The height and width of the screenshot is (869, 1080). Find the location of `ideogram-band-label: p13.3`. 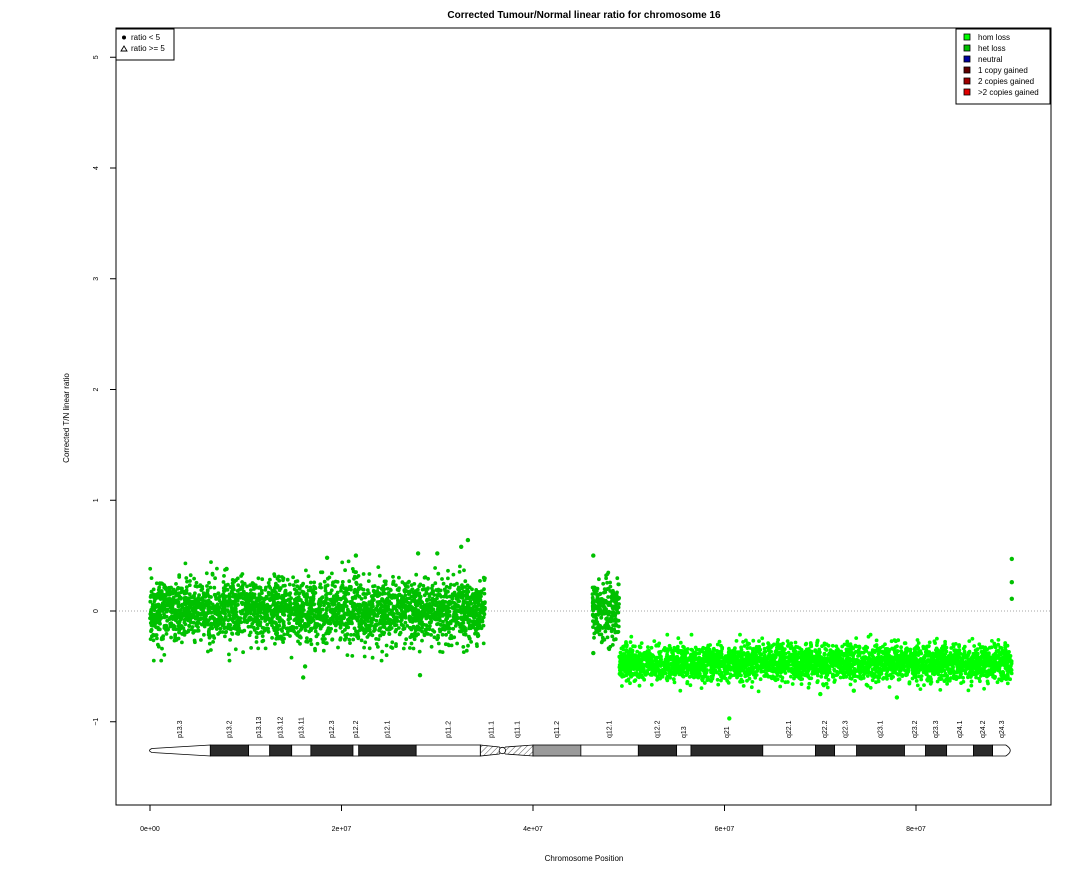

ideogram-band-label: p13.3 is located at coordinates (180, 729).